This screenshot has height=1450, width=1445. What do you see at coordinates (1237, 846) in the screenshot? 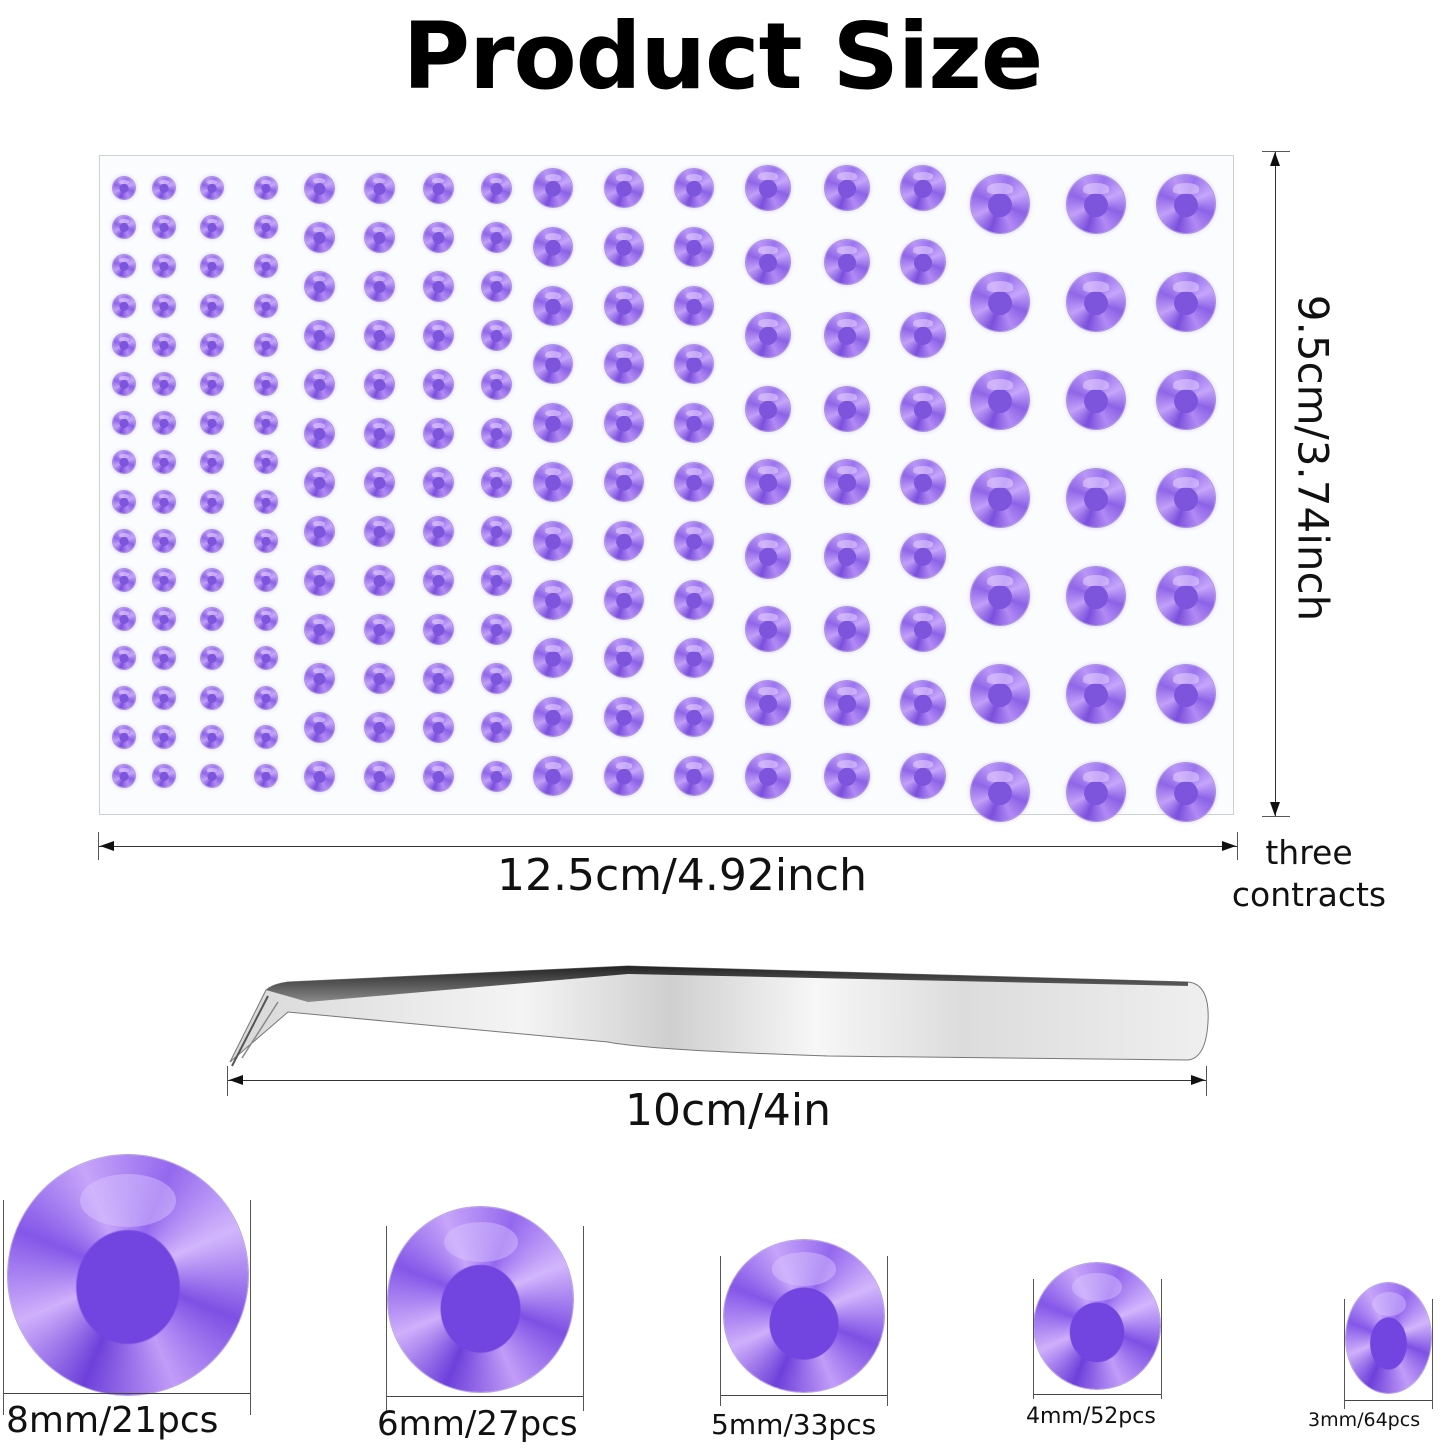
I see `width-dim-right-tick` at bounding box center [1237, 846].